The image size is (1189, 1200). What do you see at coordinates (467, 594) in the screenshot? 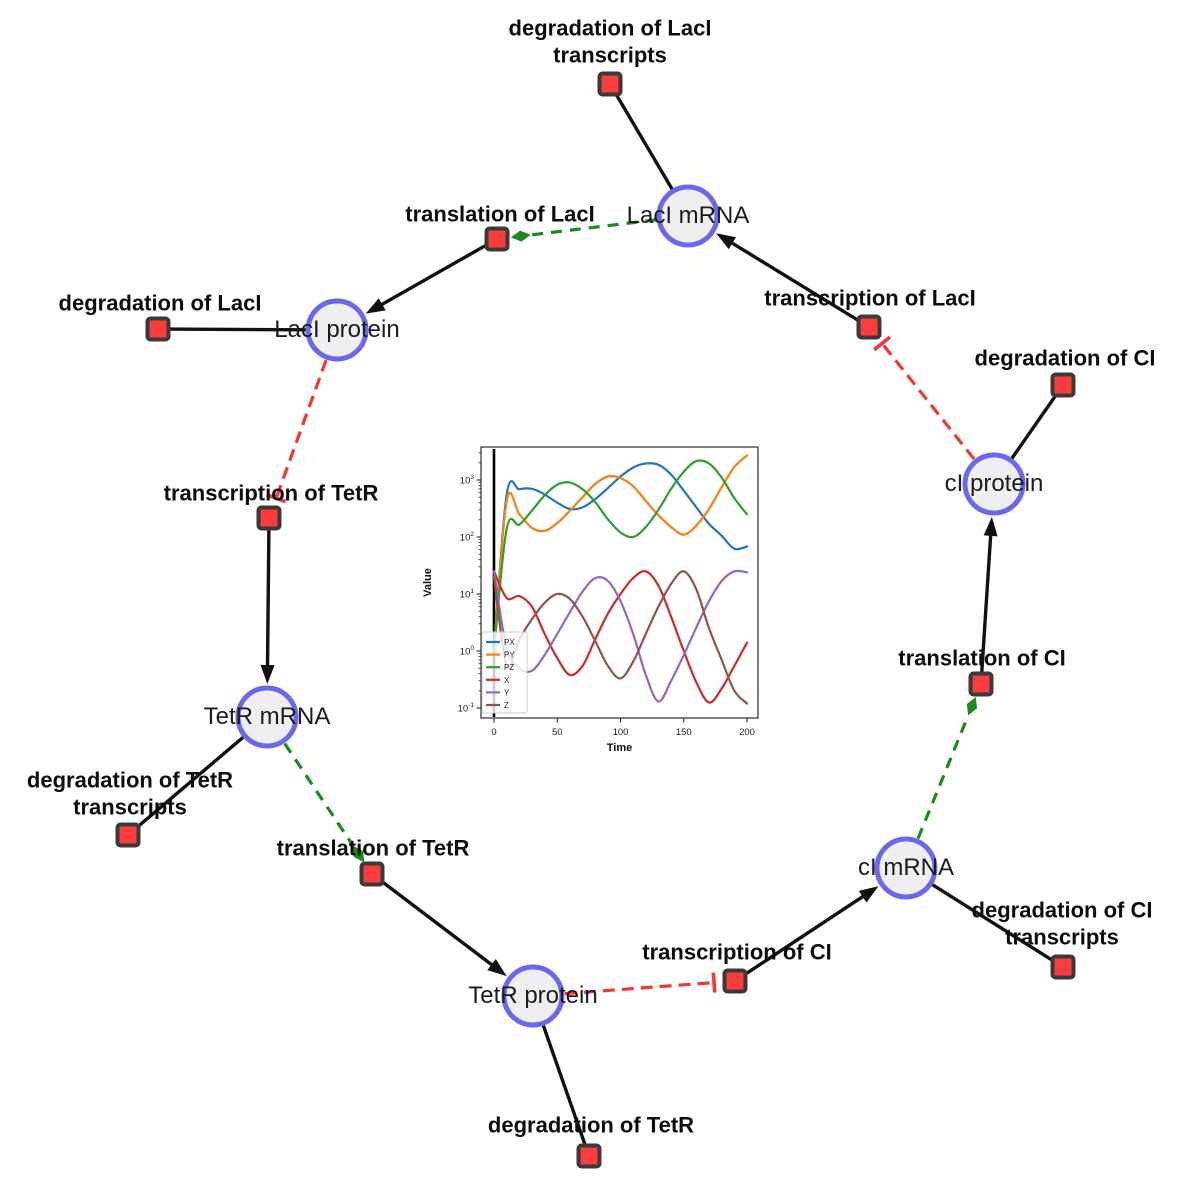
I see `y-tick-label: 10¹` at bounding box center [467, 594].